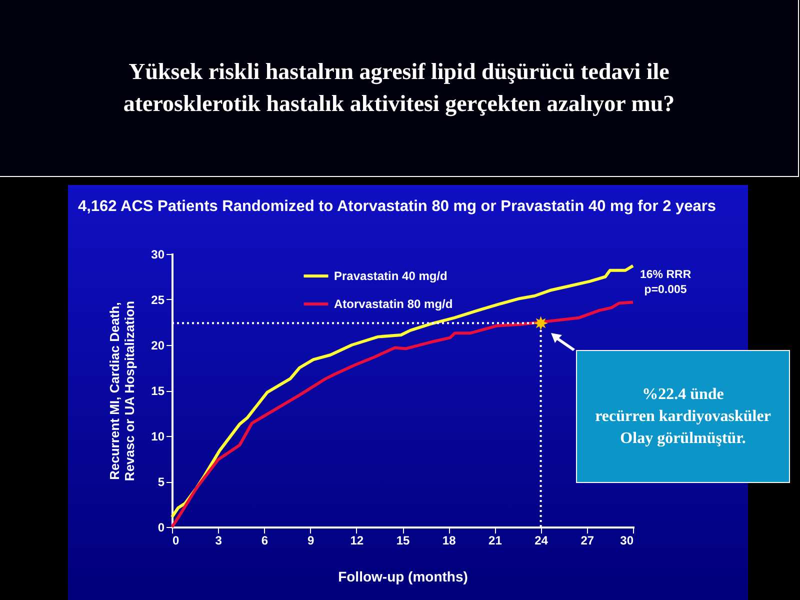  What do you see at coordinates (495, 541) in the screenshot?
I see `x-tick-label: 21` at bounding box center [495, 541].